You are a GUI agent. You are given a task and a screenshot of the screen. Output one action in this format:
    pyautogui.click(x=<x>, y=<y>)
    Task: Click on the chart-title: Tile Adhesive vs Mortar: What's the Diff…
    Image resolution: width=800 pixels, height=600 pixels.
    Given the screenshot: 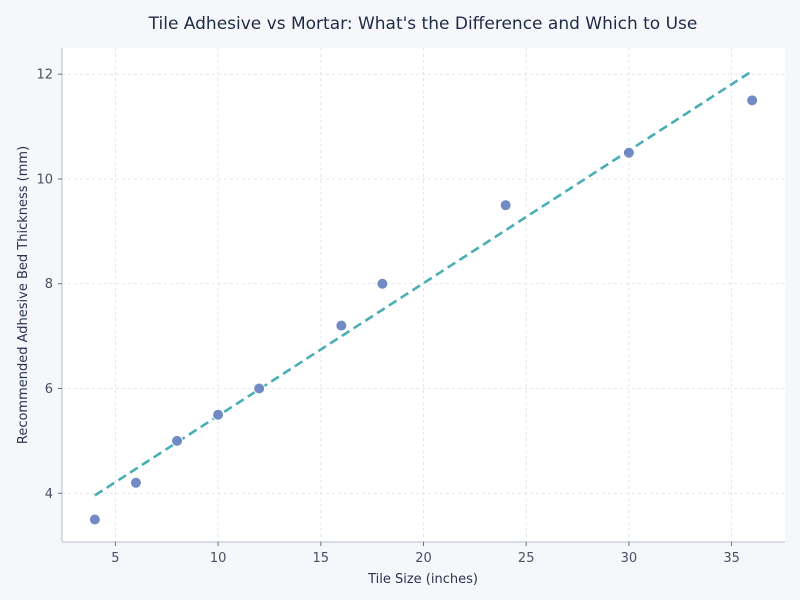 What is the action you would take?
    pyautogui.click(x=423, y=24)
    